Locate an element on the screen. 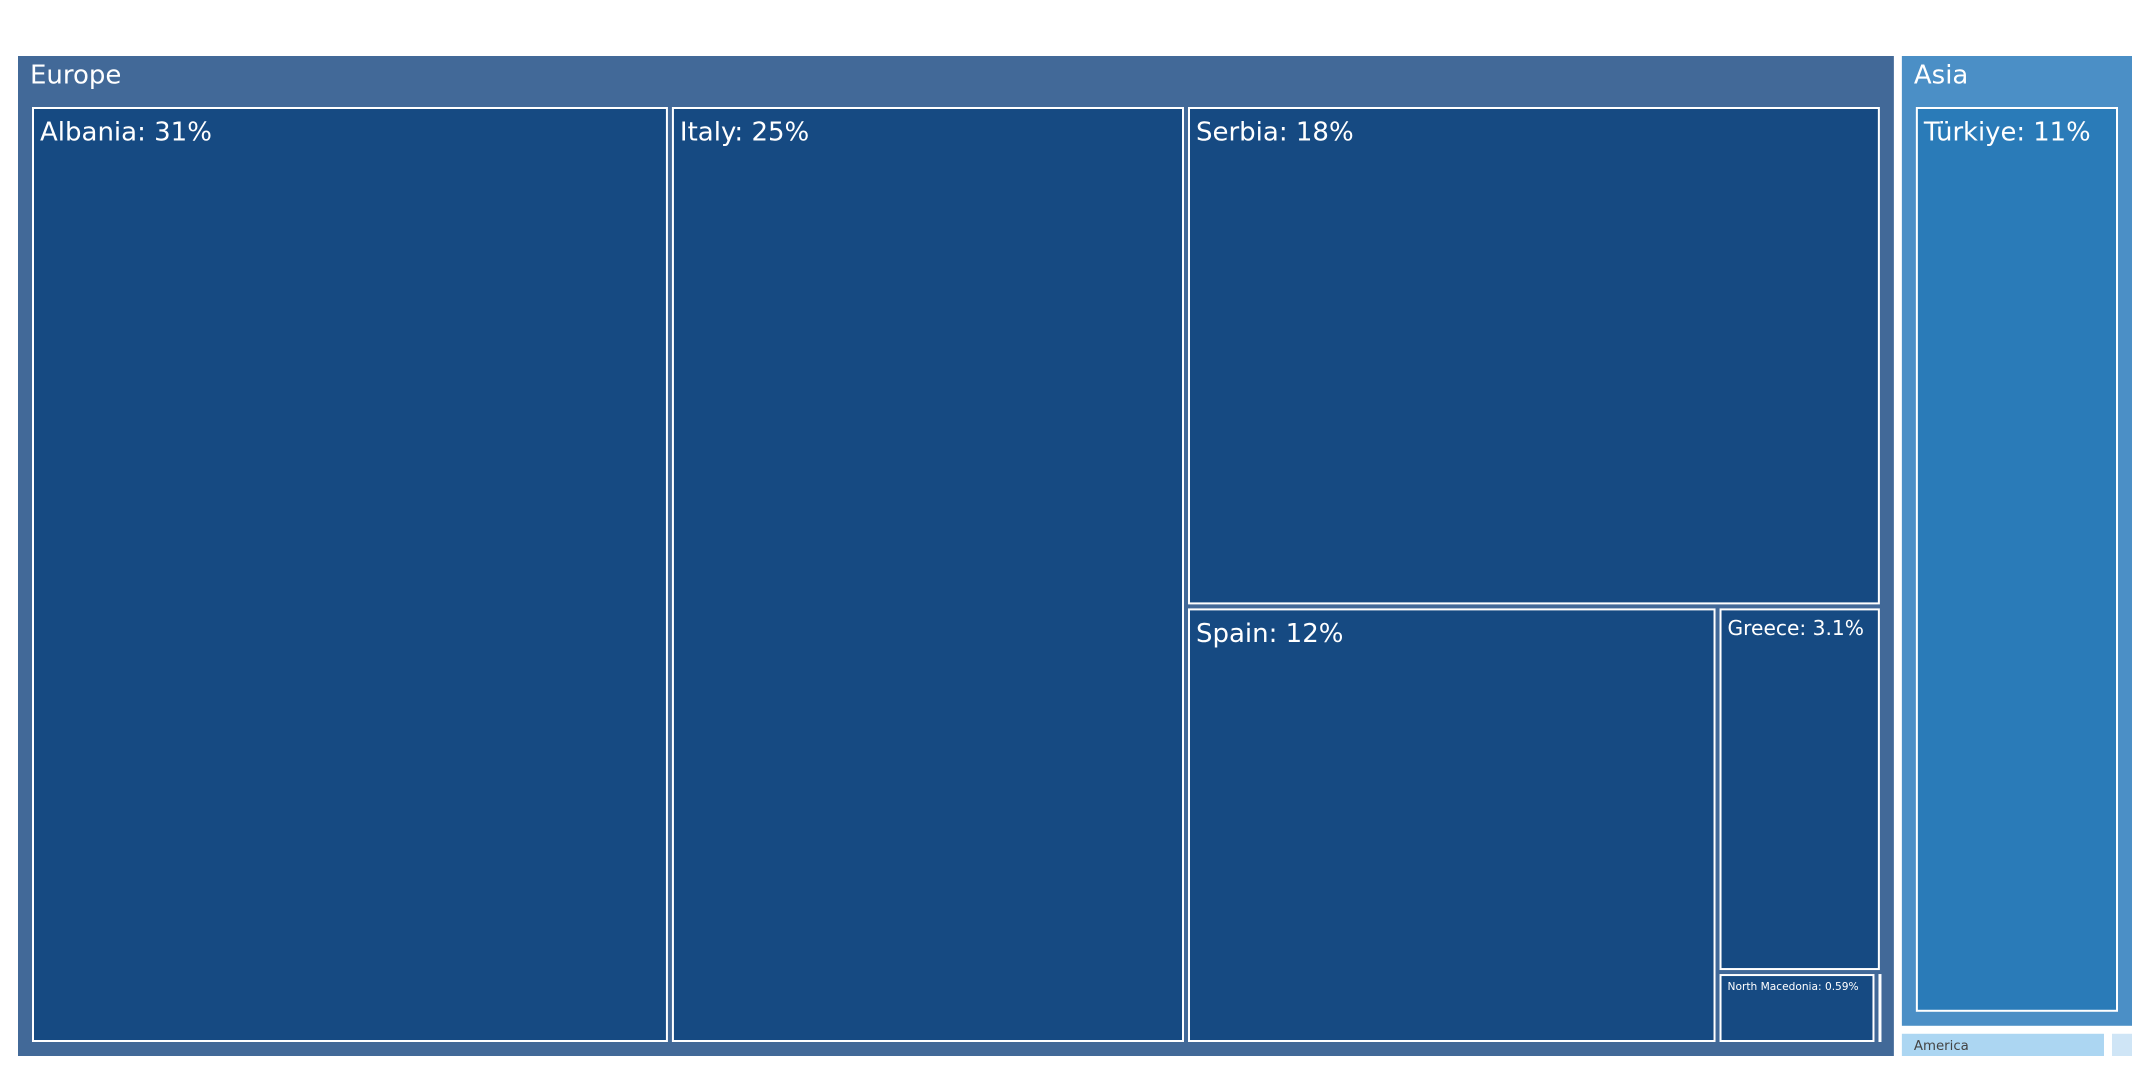  leaf-label: Italy: 25% is located at coordinates (744, 133).